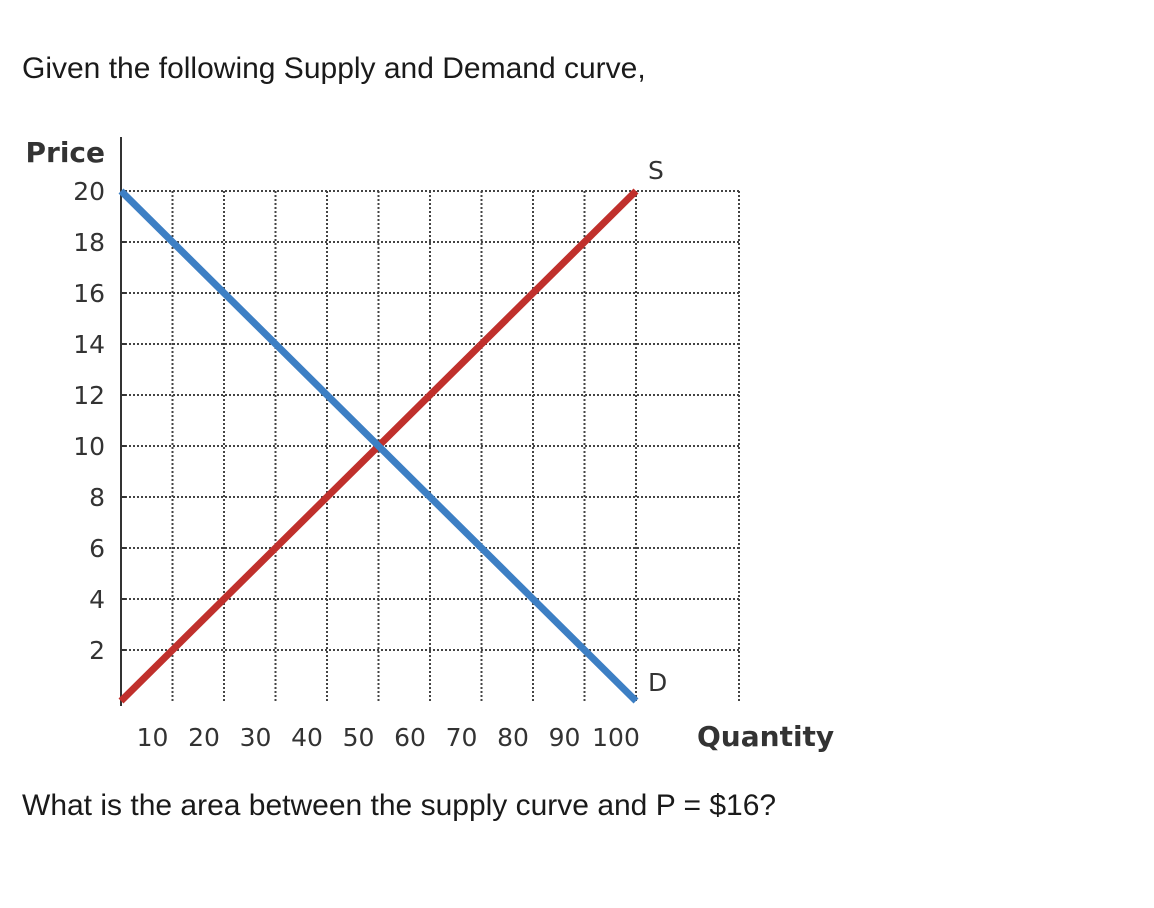 Image resolution: width=1154 pixels, height=908 pixels. What do you see at coordinates (656, 170) in the screenshot?
I see `curve-label-s: S` at bounding box center [656, 170].